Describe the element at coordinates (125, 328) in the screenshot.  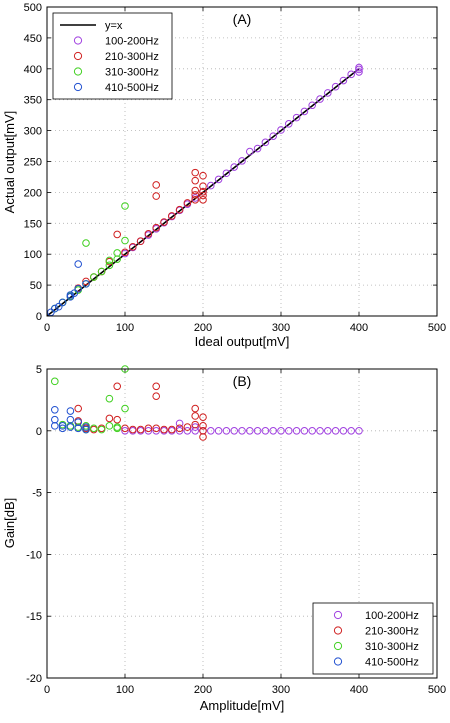
I see `x-tick-label: 100` at that location.